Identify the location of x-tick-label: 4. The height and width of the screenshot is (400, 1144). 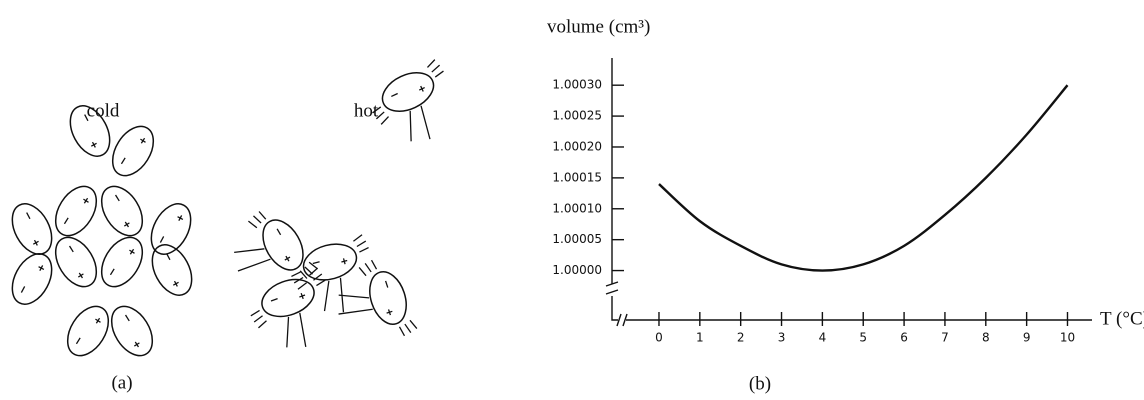
(823, 338).